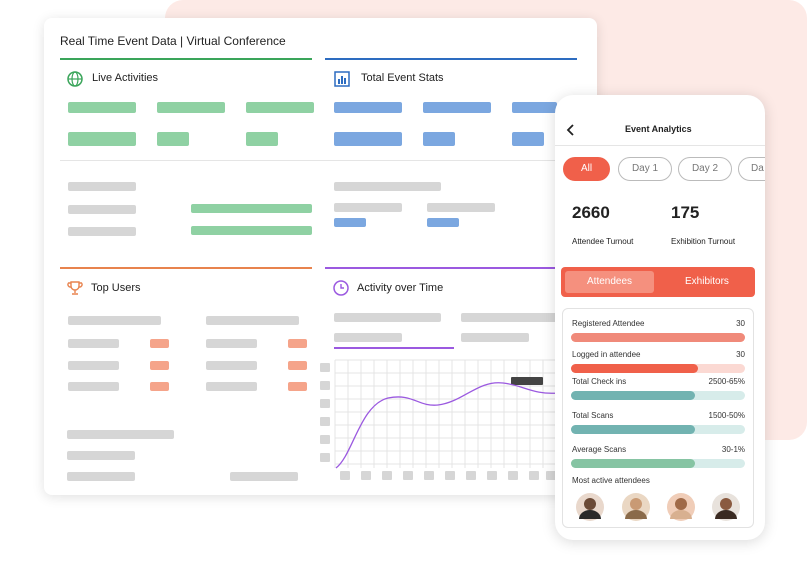 This screenshot has height=562, width=807. I want to click on day-tab: All, so click(586, 169).